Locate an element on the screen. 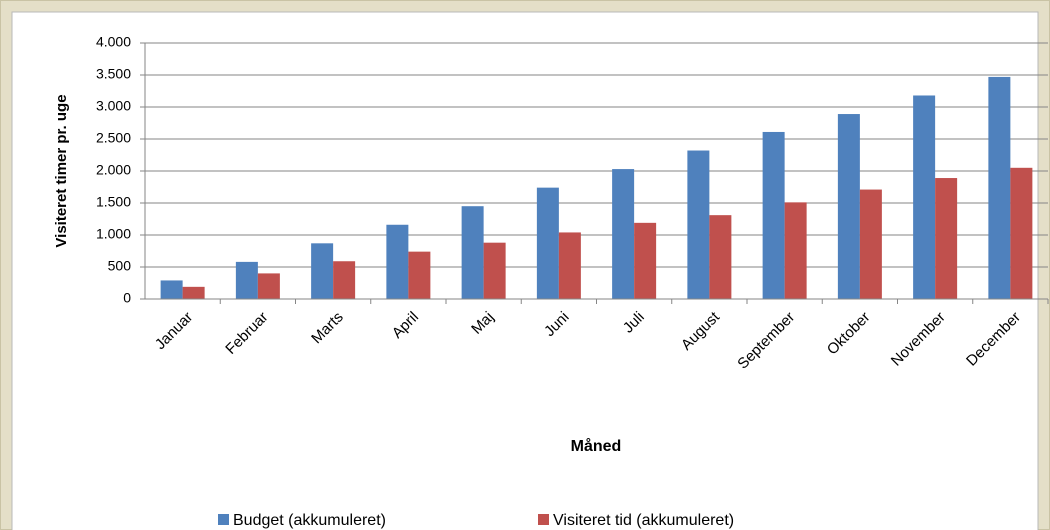 This screenshot has width=1050, height=530. legend-label: Budget (akkumuleret) is located at coordinates (309, 520).